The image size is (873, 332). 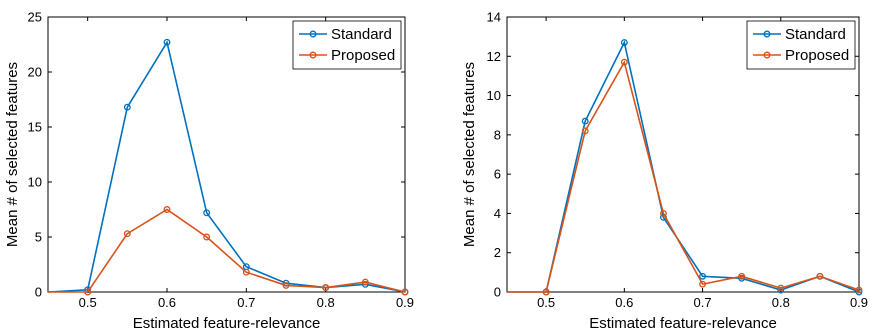 What do you see at coordinates (38, 237) in the screenshot?
I see `y-tick-label: 5` at bounding box center [38, 237].